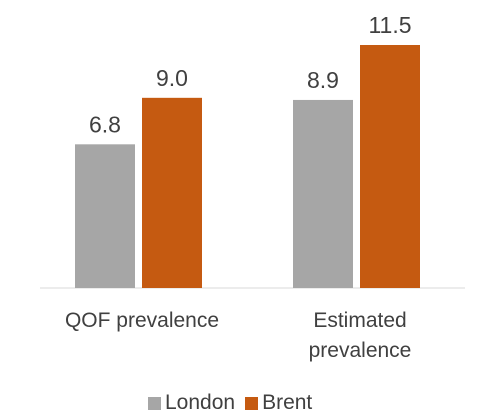 The height and width of the screenshot is (416, 479). I want to click on legend: London Brent, so click(235, 403).